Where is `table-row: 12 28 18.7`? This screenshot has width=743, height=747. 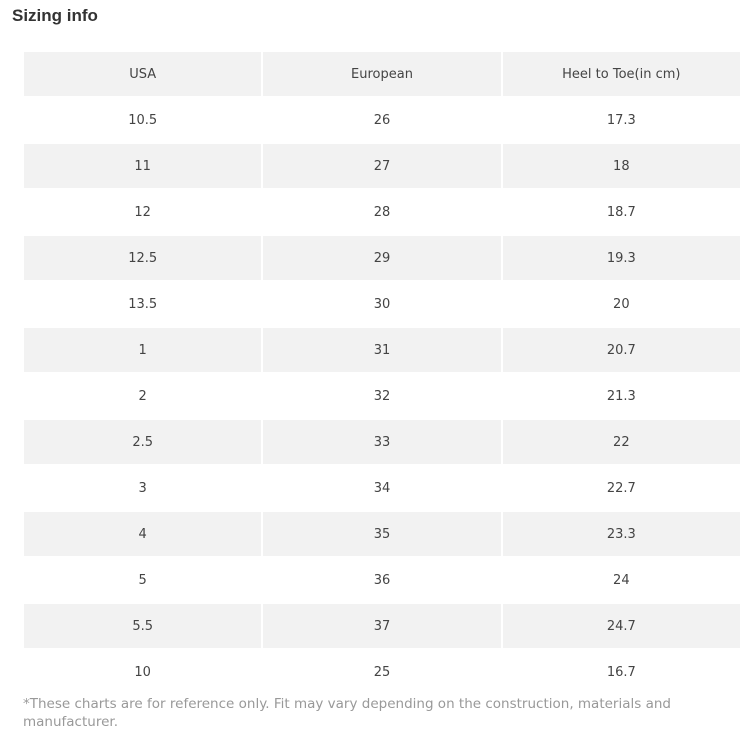
table-row: 12 28 18.7 is located at coordinates (382, 212).